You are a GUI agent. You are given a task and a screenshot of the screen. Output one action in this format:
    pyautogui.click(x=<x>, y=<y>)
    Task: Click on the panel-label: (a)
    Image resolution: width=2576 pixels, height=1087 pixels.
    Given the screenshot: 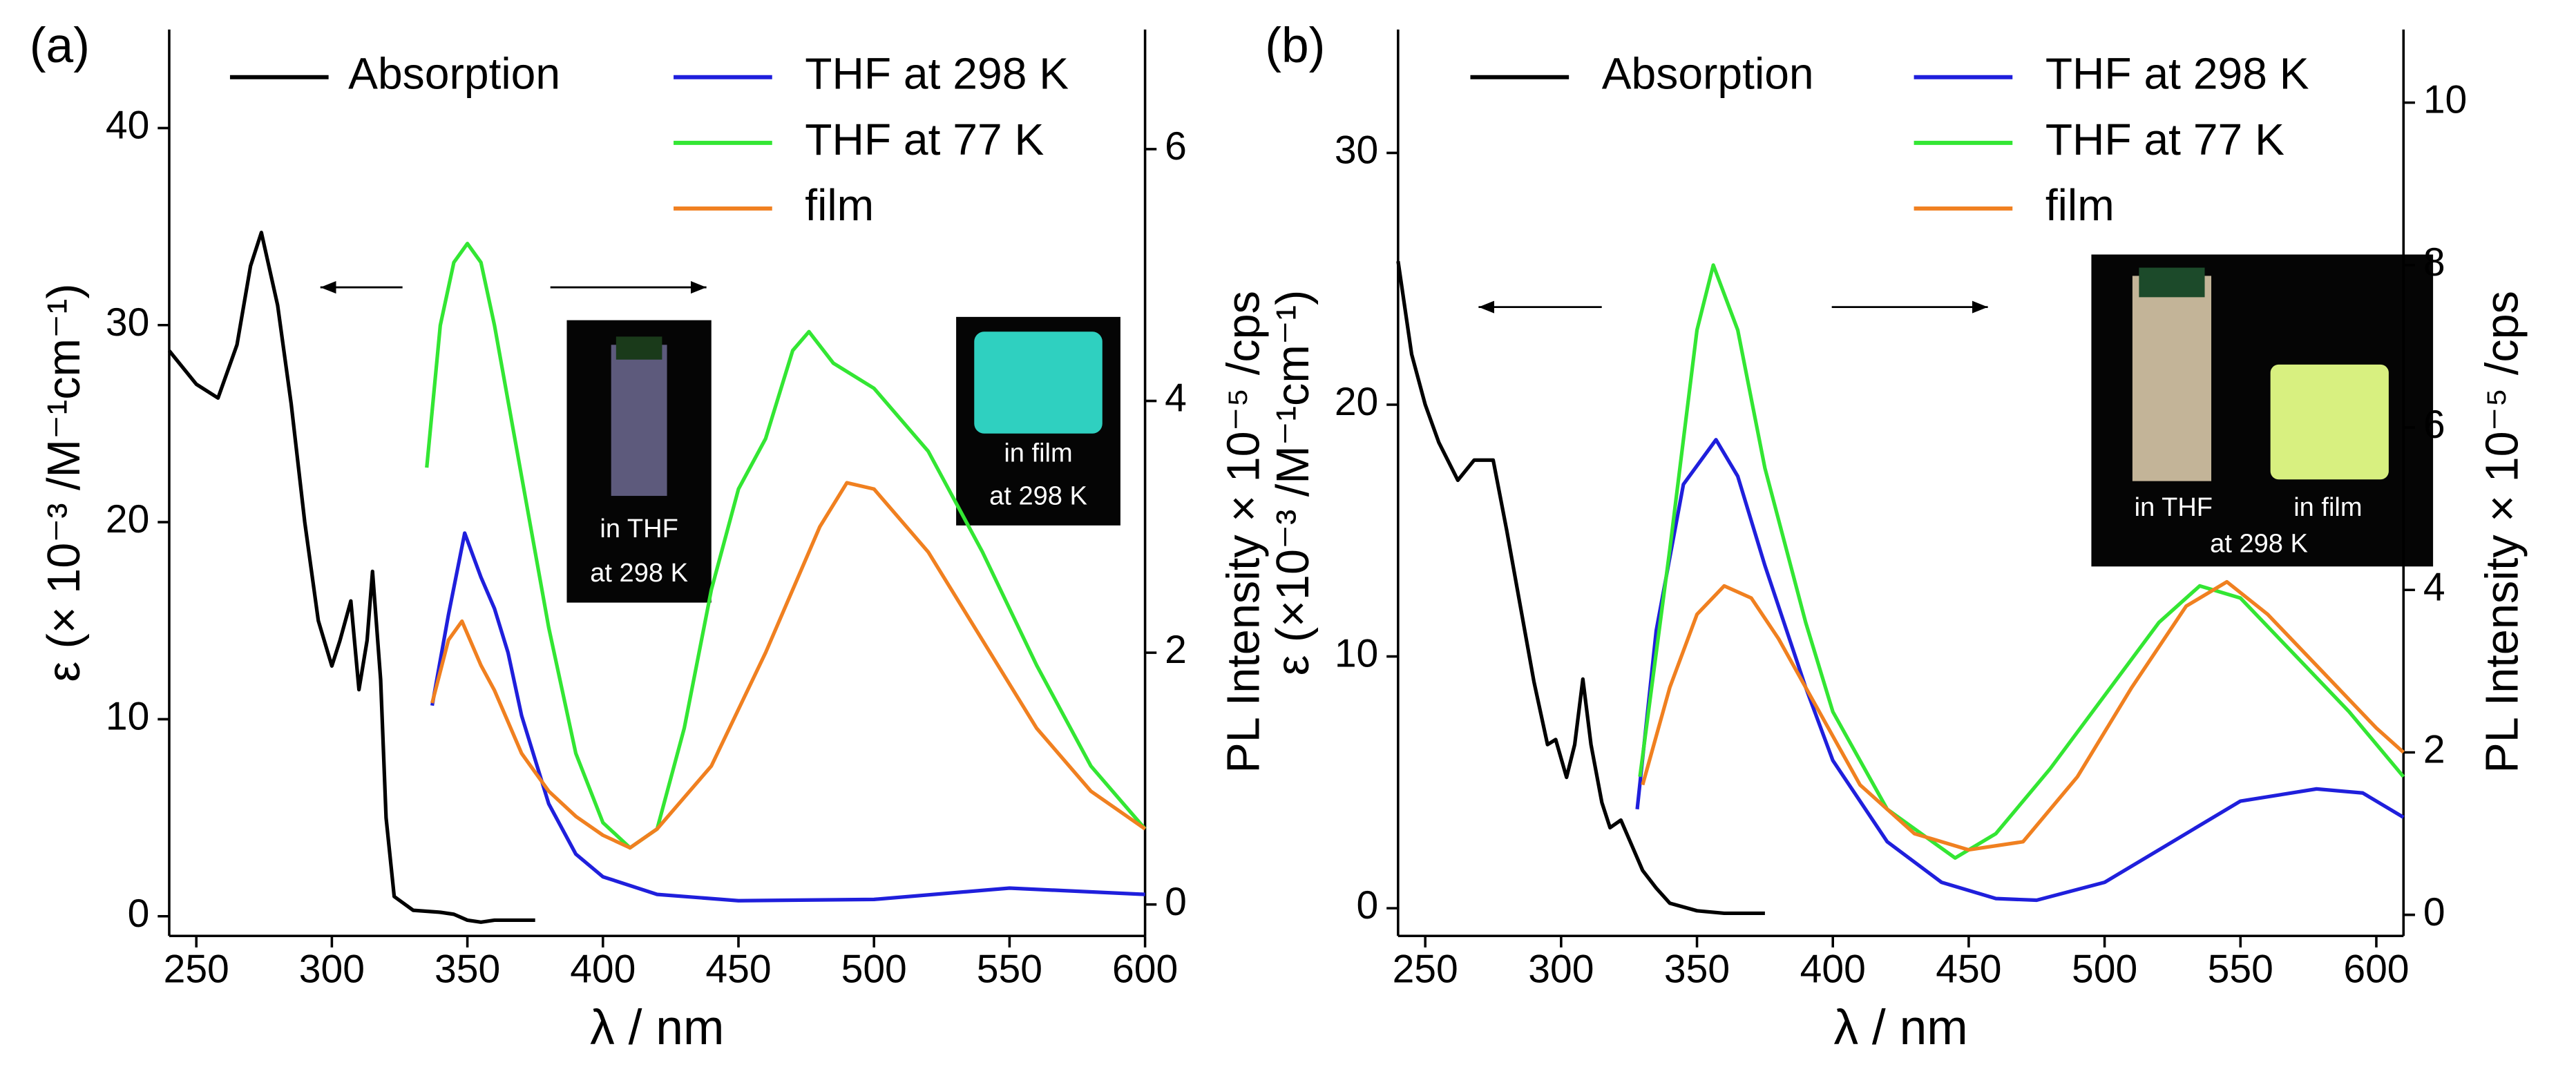 What is the action you would take?
    pyautogui.click(x=60, y=45)
    